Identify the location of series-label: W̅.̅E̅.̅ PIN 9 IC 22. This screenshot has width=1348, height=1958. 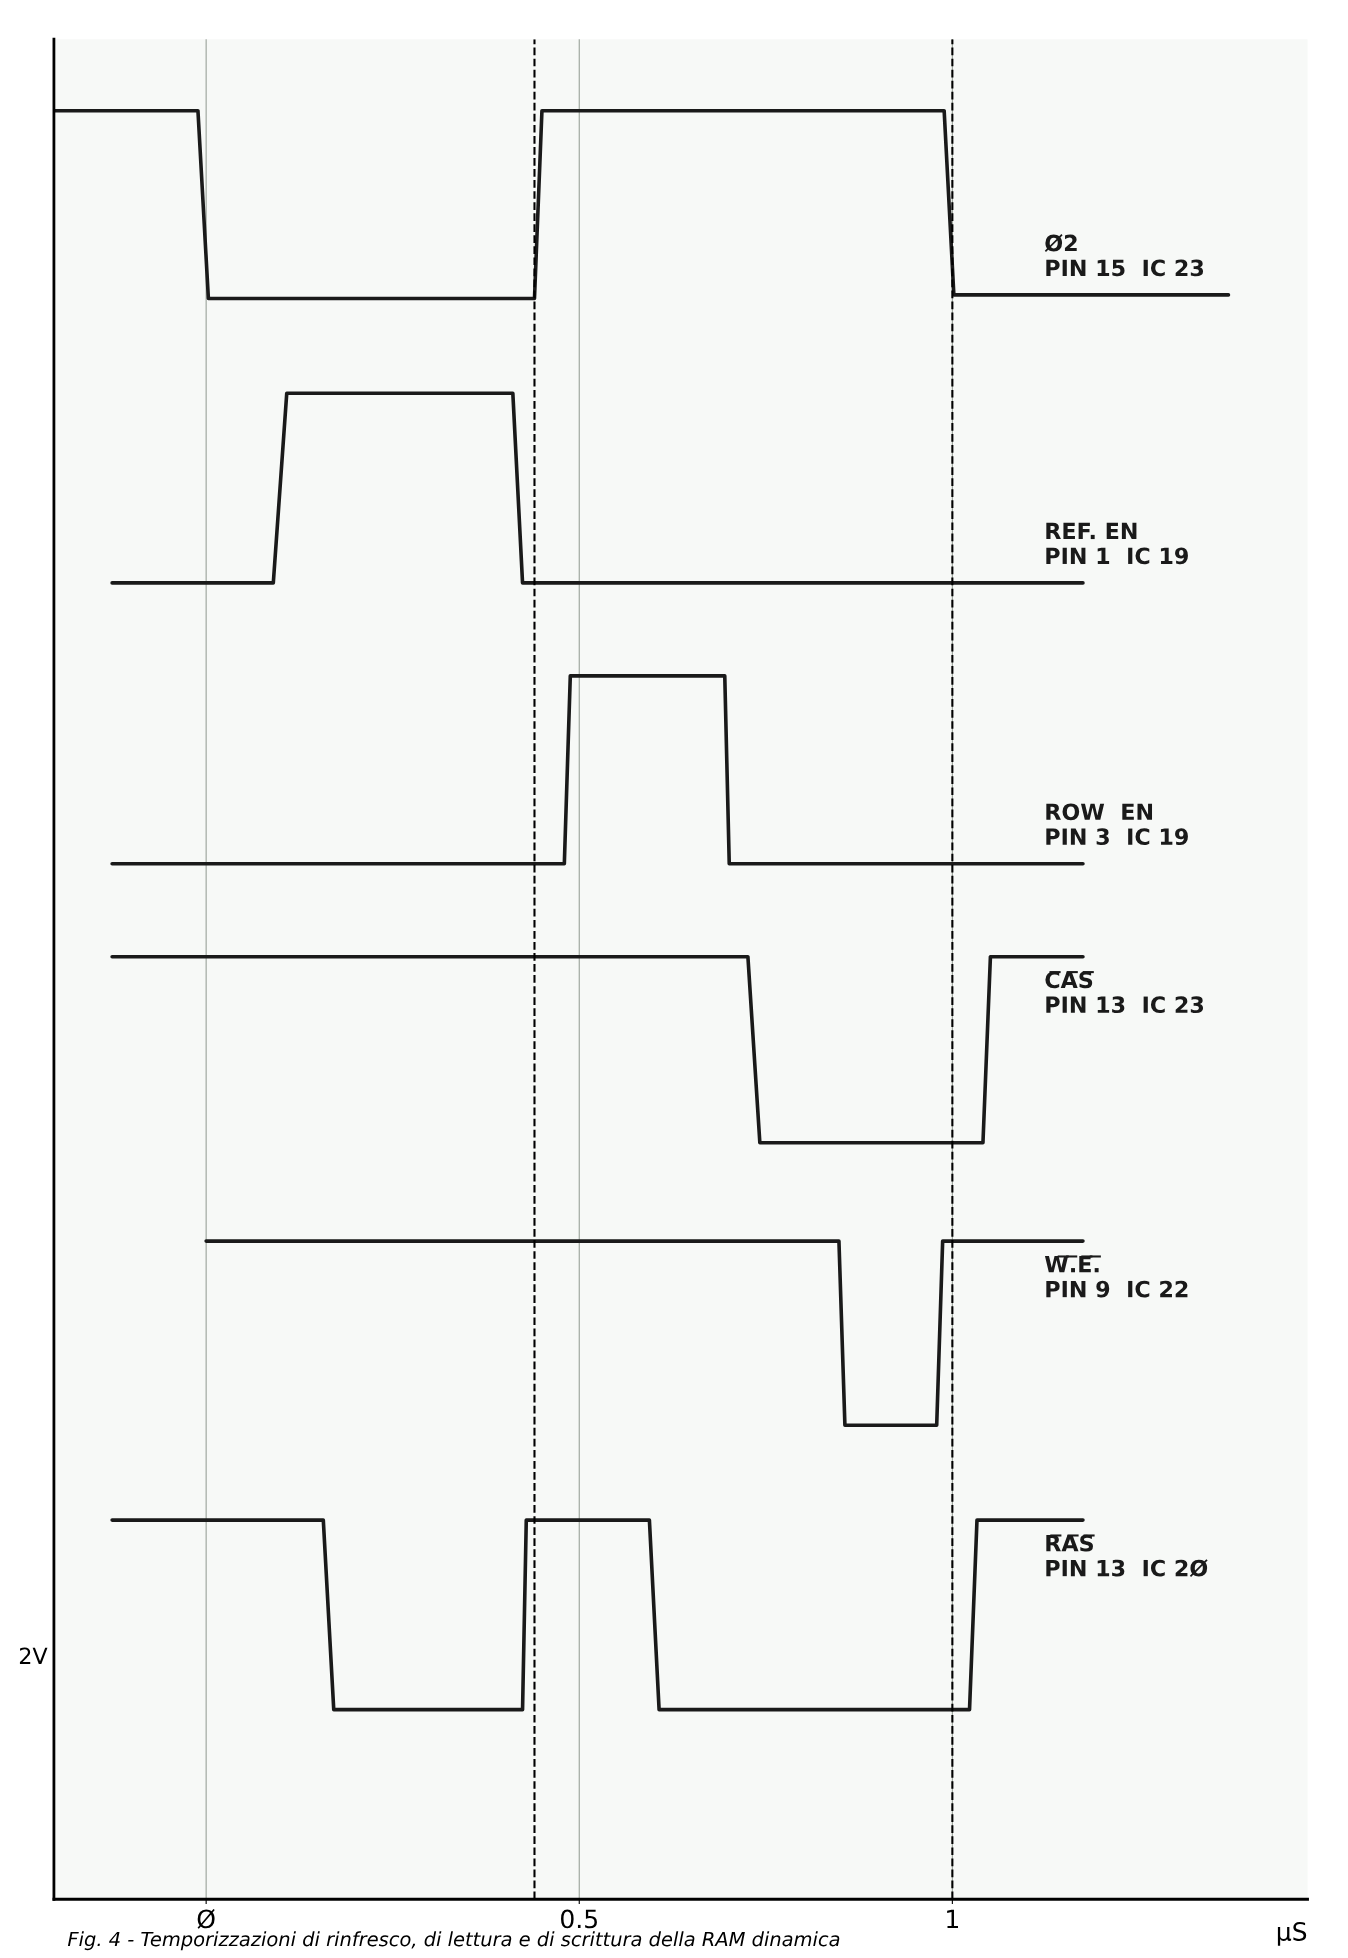
(1116, 1276).